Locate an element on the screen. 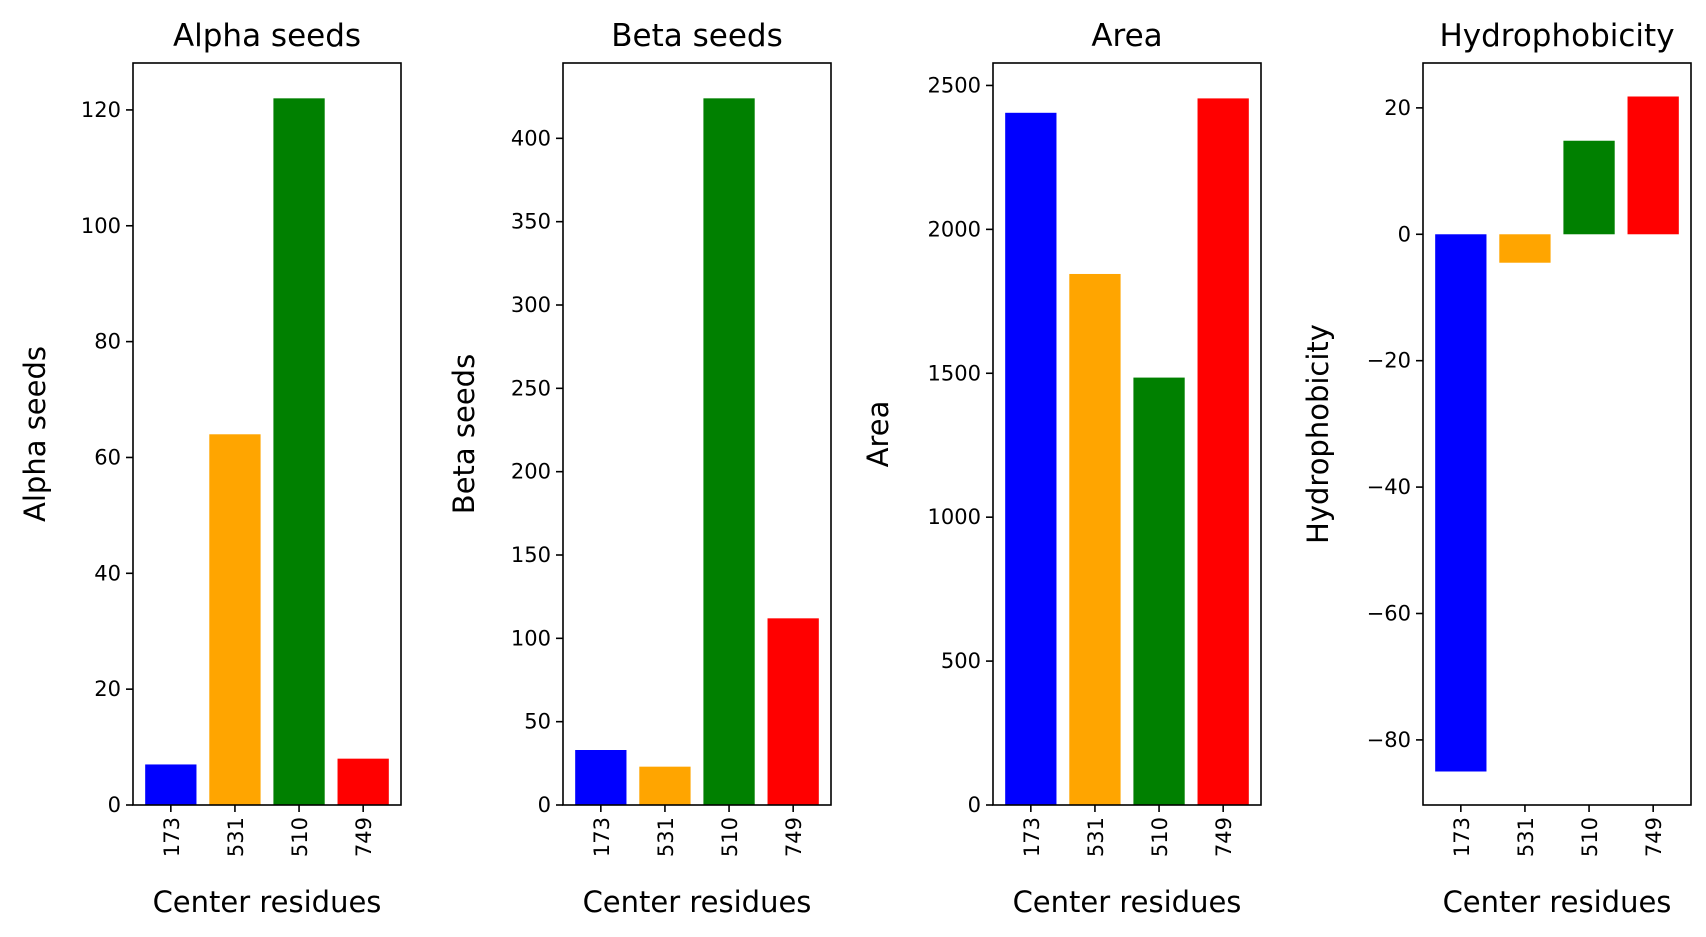 The width and height of the screenshot is (1706, 937). panel-title: Beta seeds is located at coordinates (696, 36).